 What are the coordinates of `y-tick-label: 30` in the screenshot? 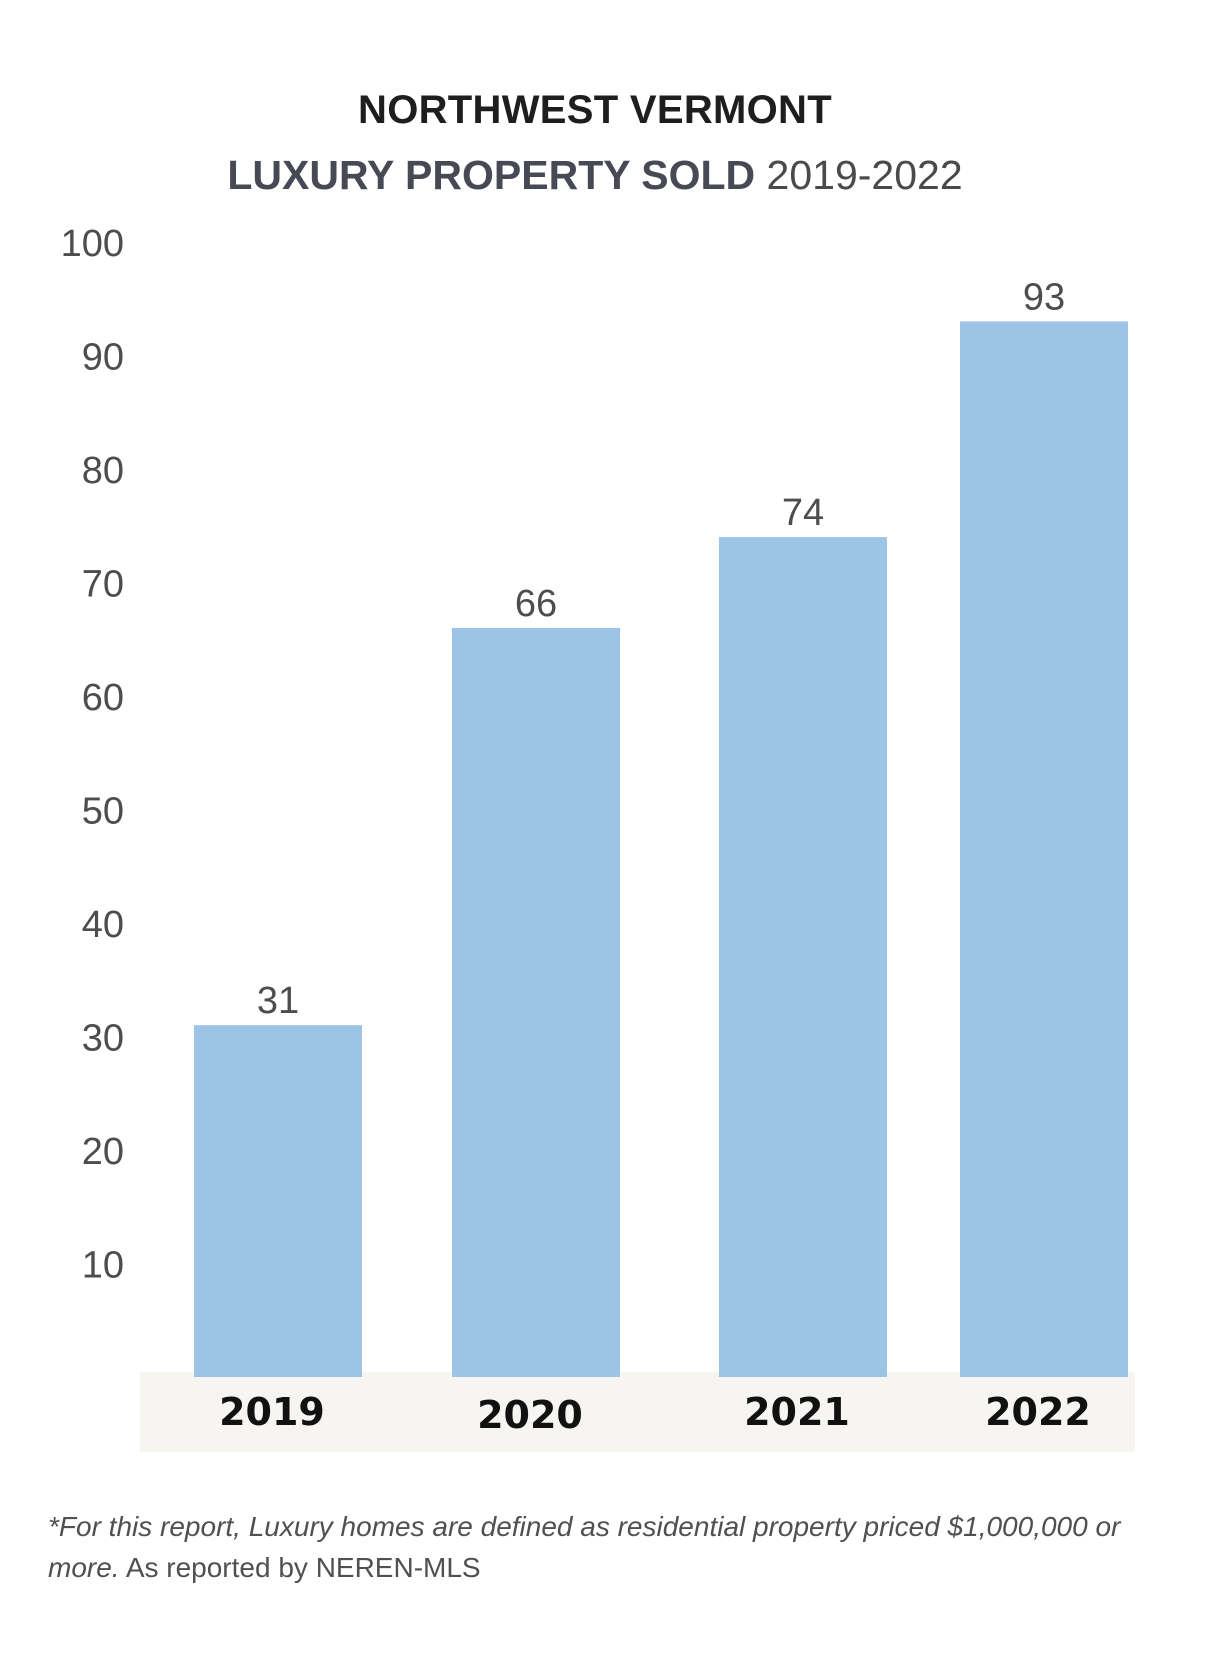 It's located at (103, 1039).